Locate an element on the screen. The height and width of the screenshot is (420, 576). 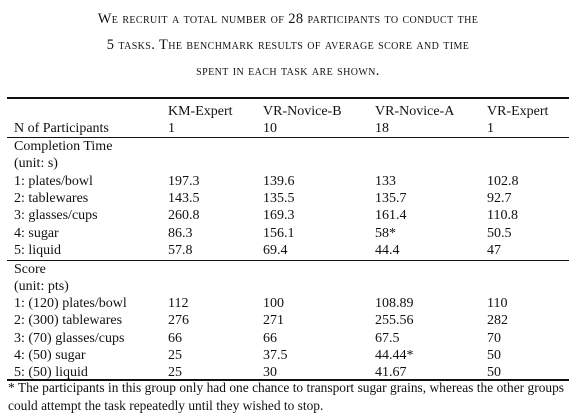
cell-value: 44.44* is located at coordinates (394, 355).